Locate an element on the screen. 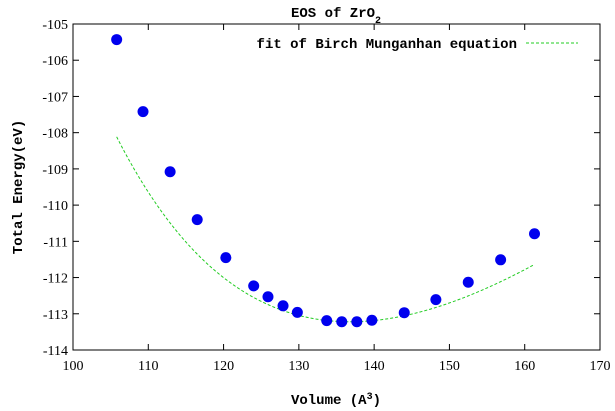 The image size is (615, 411). x-axis-title: Volume (A3) is located at coordinates (336, 401).